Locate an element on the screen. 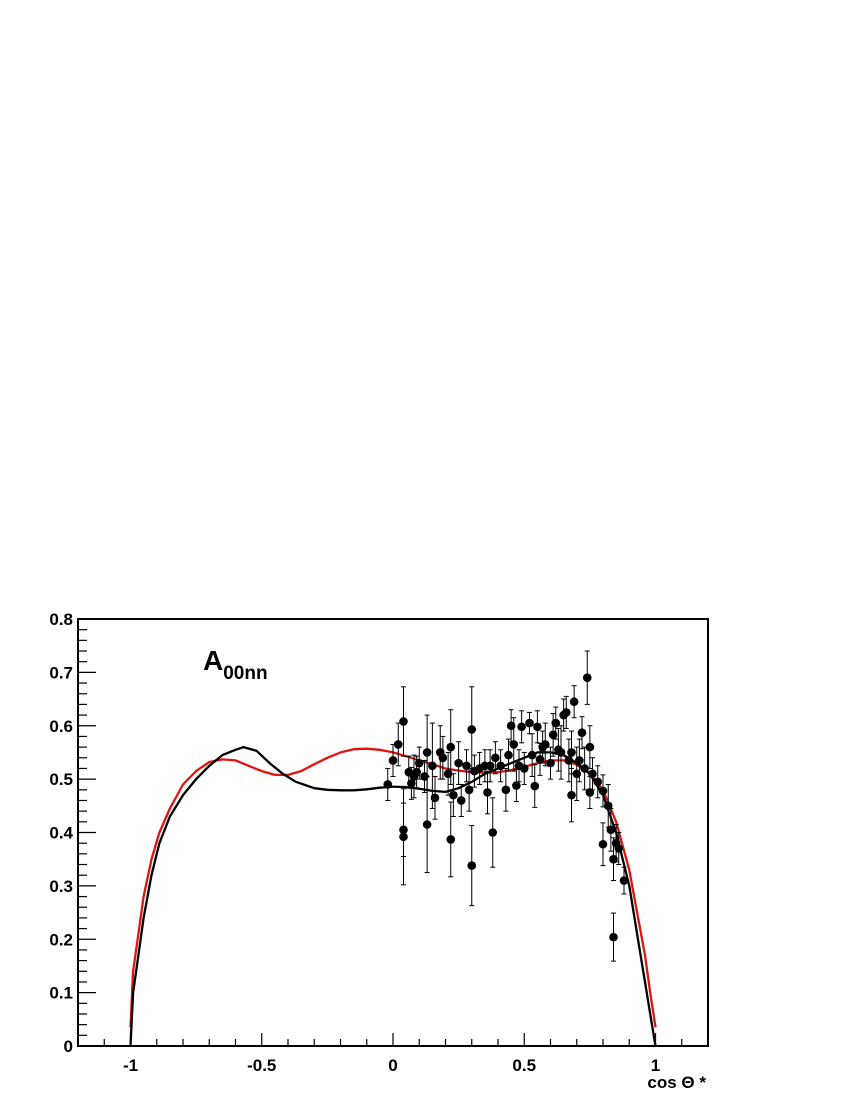 The width and height of the screenshot is (850, 1100). x-tick-label: 0 is located at coordinates (392, 1065).